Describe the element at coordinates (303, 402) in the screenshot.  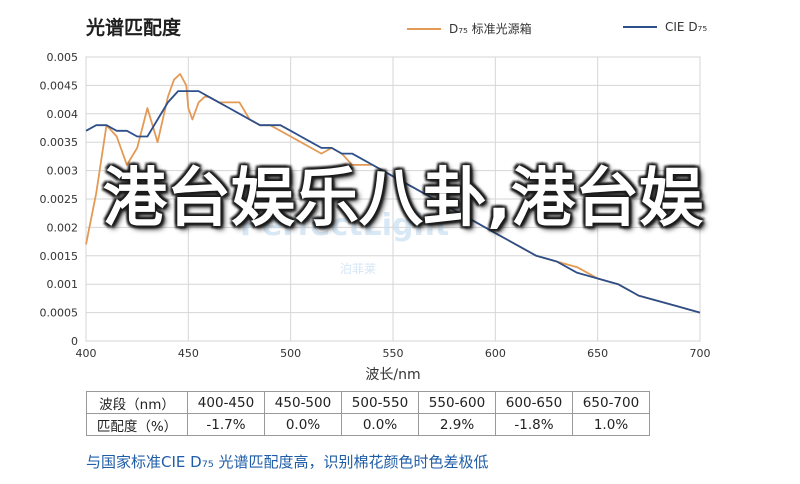
I see `table-cell: 450-500` at that location.